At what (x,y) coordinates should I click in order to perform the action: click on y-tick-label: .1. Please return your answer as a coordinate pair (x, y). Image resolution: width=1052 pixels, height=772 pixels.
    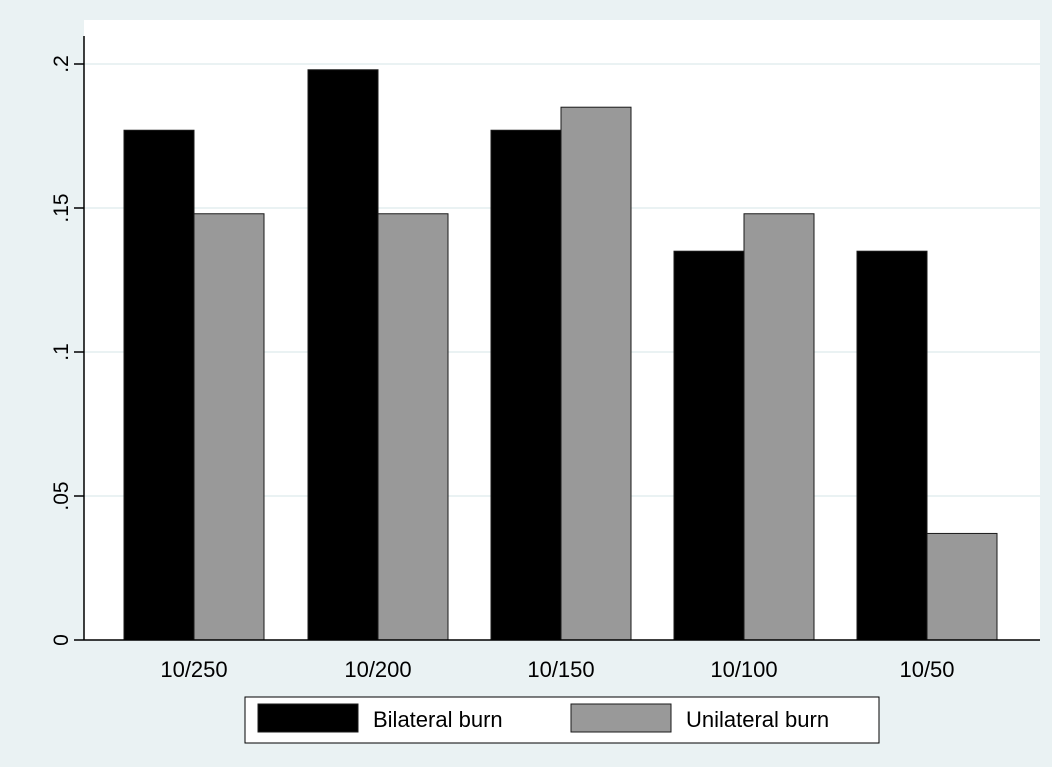
    Looking at the image, I should click on (61, 352).